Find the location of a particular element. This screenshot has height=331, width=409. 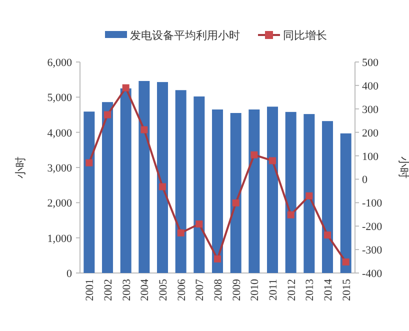

y2-tick-label: 400 is located at coordinates (370, 86).